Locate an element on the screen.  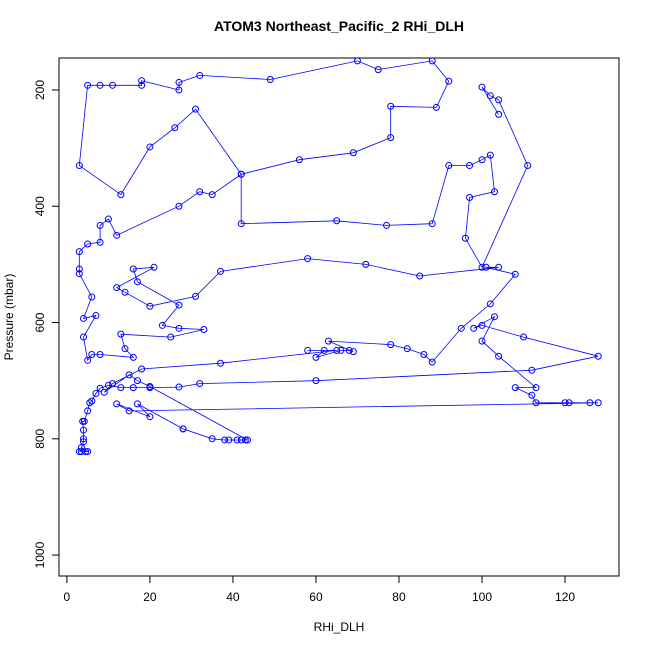
x-tick-label: 0 is located at coordinates (67, 597).